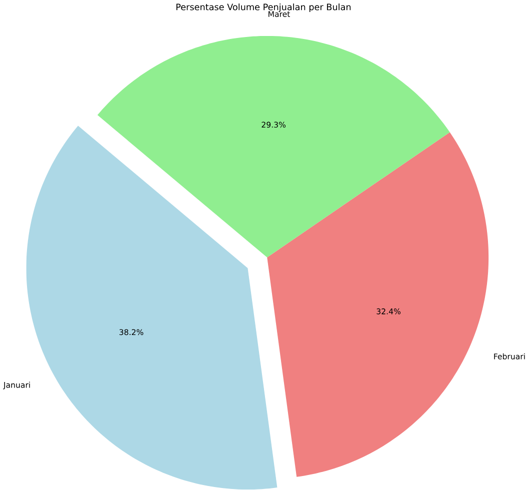 The width and height of the screenshot is (529, 490). What do you see at coordinates (263, 8) in the screenshot?
I see `chart-title: Persentase Volume Penjualan per Bulan` at bounding box center [263, 8].